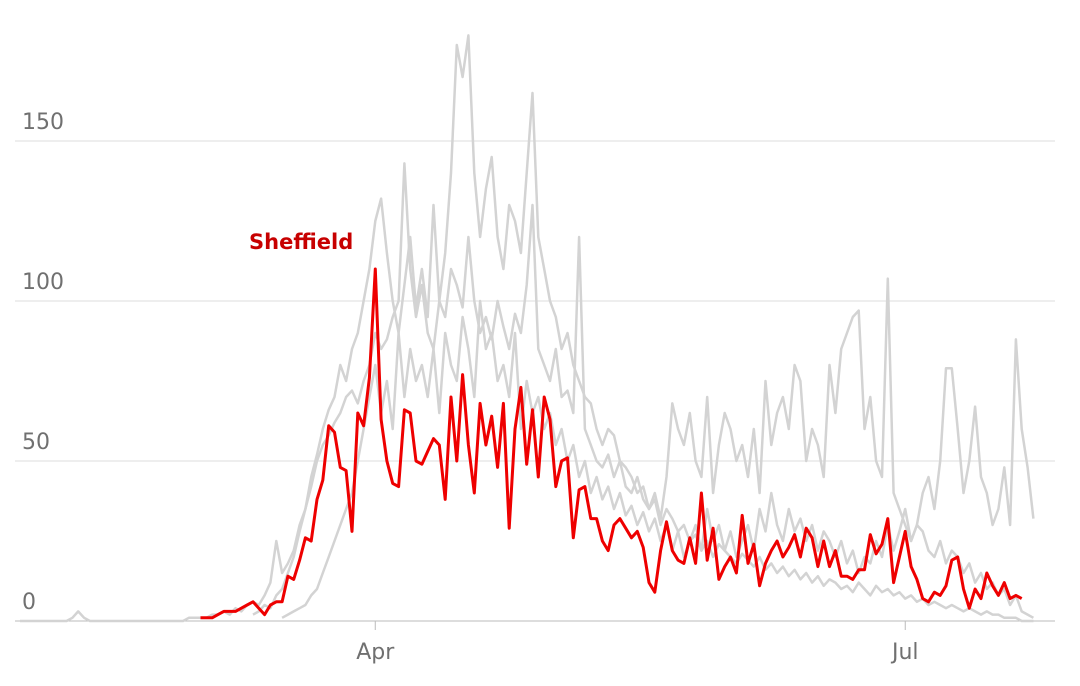  I want to click on x-tick-label: Apr, so click(375, 652).